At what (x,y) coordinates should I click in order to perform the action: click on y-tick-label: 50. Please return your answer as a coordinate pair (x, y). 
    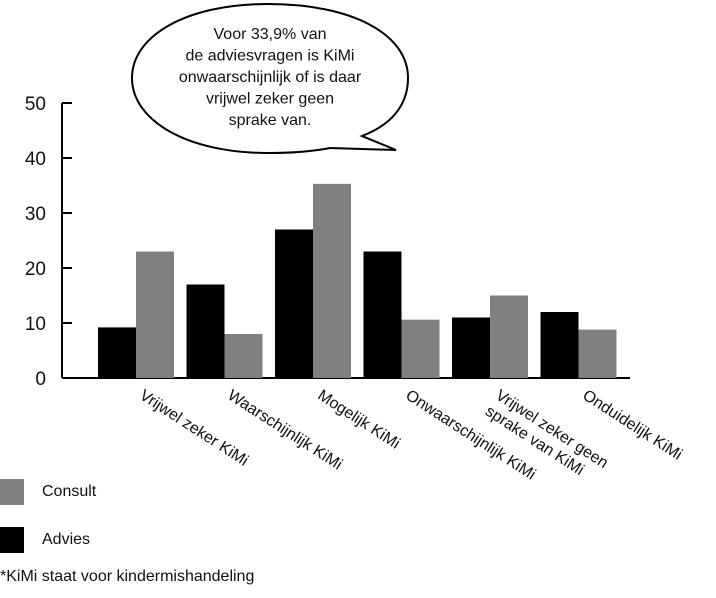
    Looking at the image, I should click on (35, 104).